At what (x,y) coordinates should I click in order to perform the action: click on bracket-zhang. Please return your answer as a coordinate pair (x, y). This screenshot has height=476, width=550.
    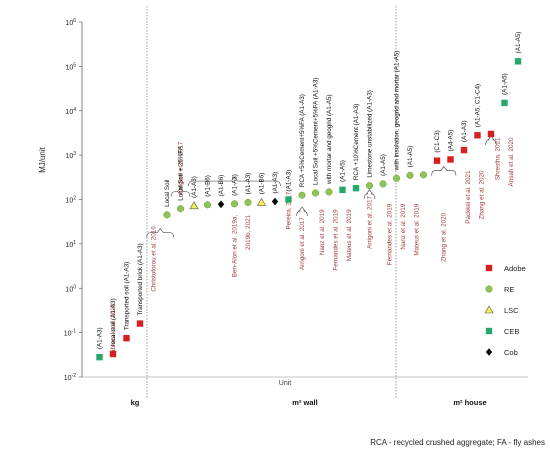
    Looking at the image, I should click on (444, 170).